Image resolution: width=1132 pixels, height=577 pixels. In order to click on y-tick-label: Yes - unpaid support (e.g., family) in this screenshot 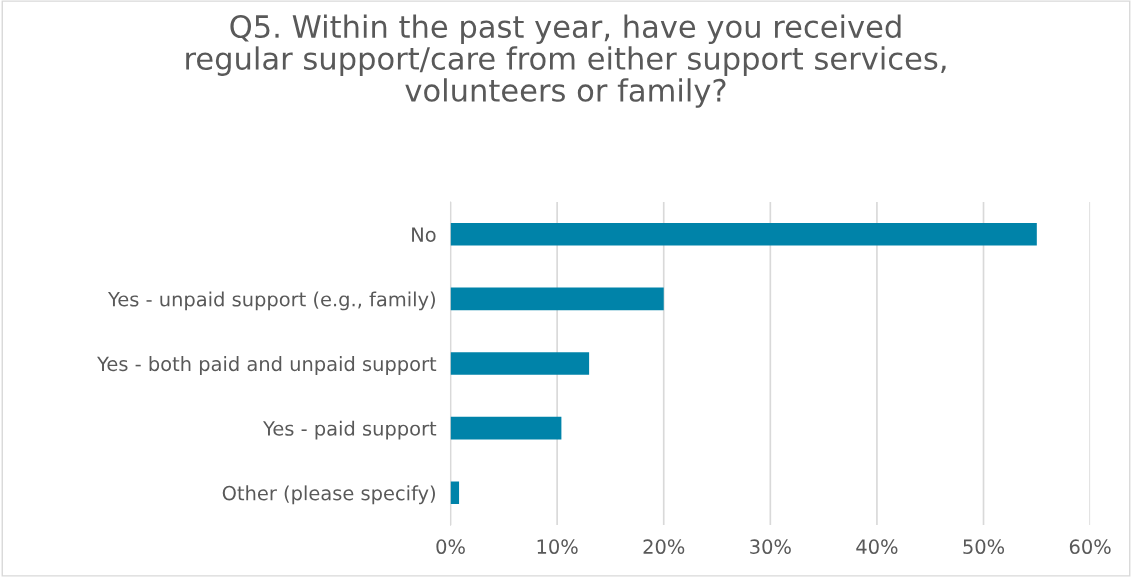, I will do `click(271, 301)`.